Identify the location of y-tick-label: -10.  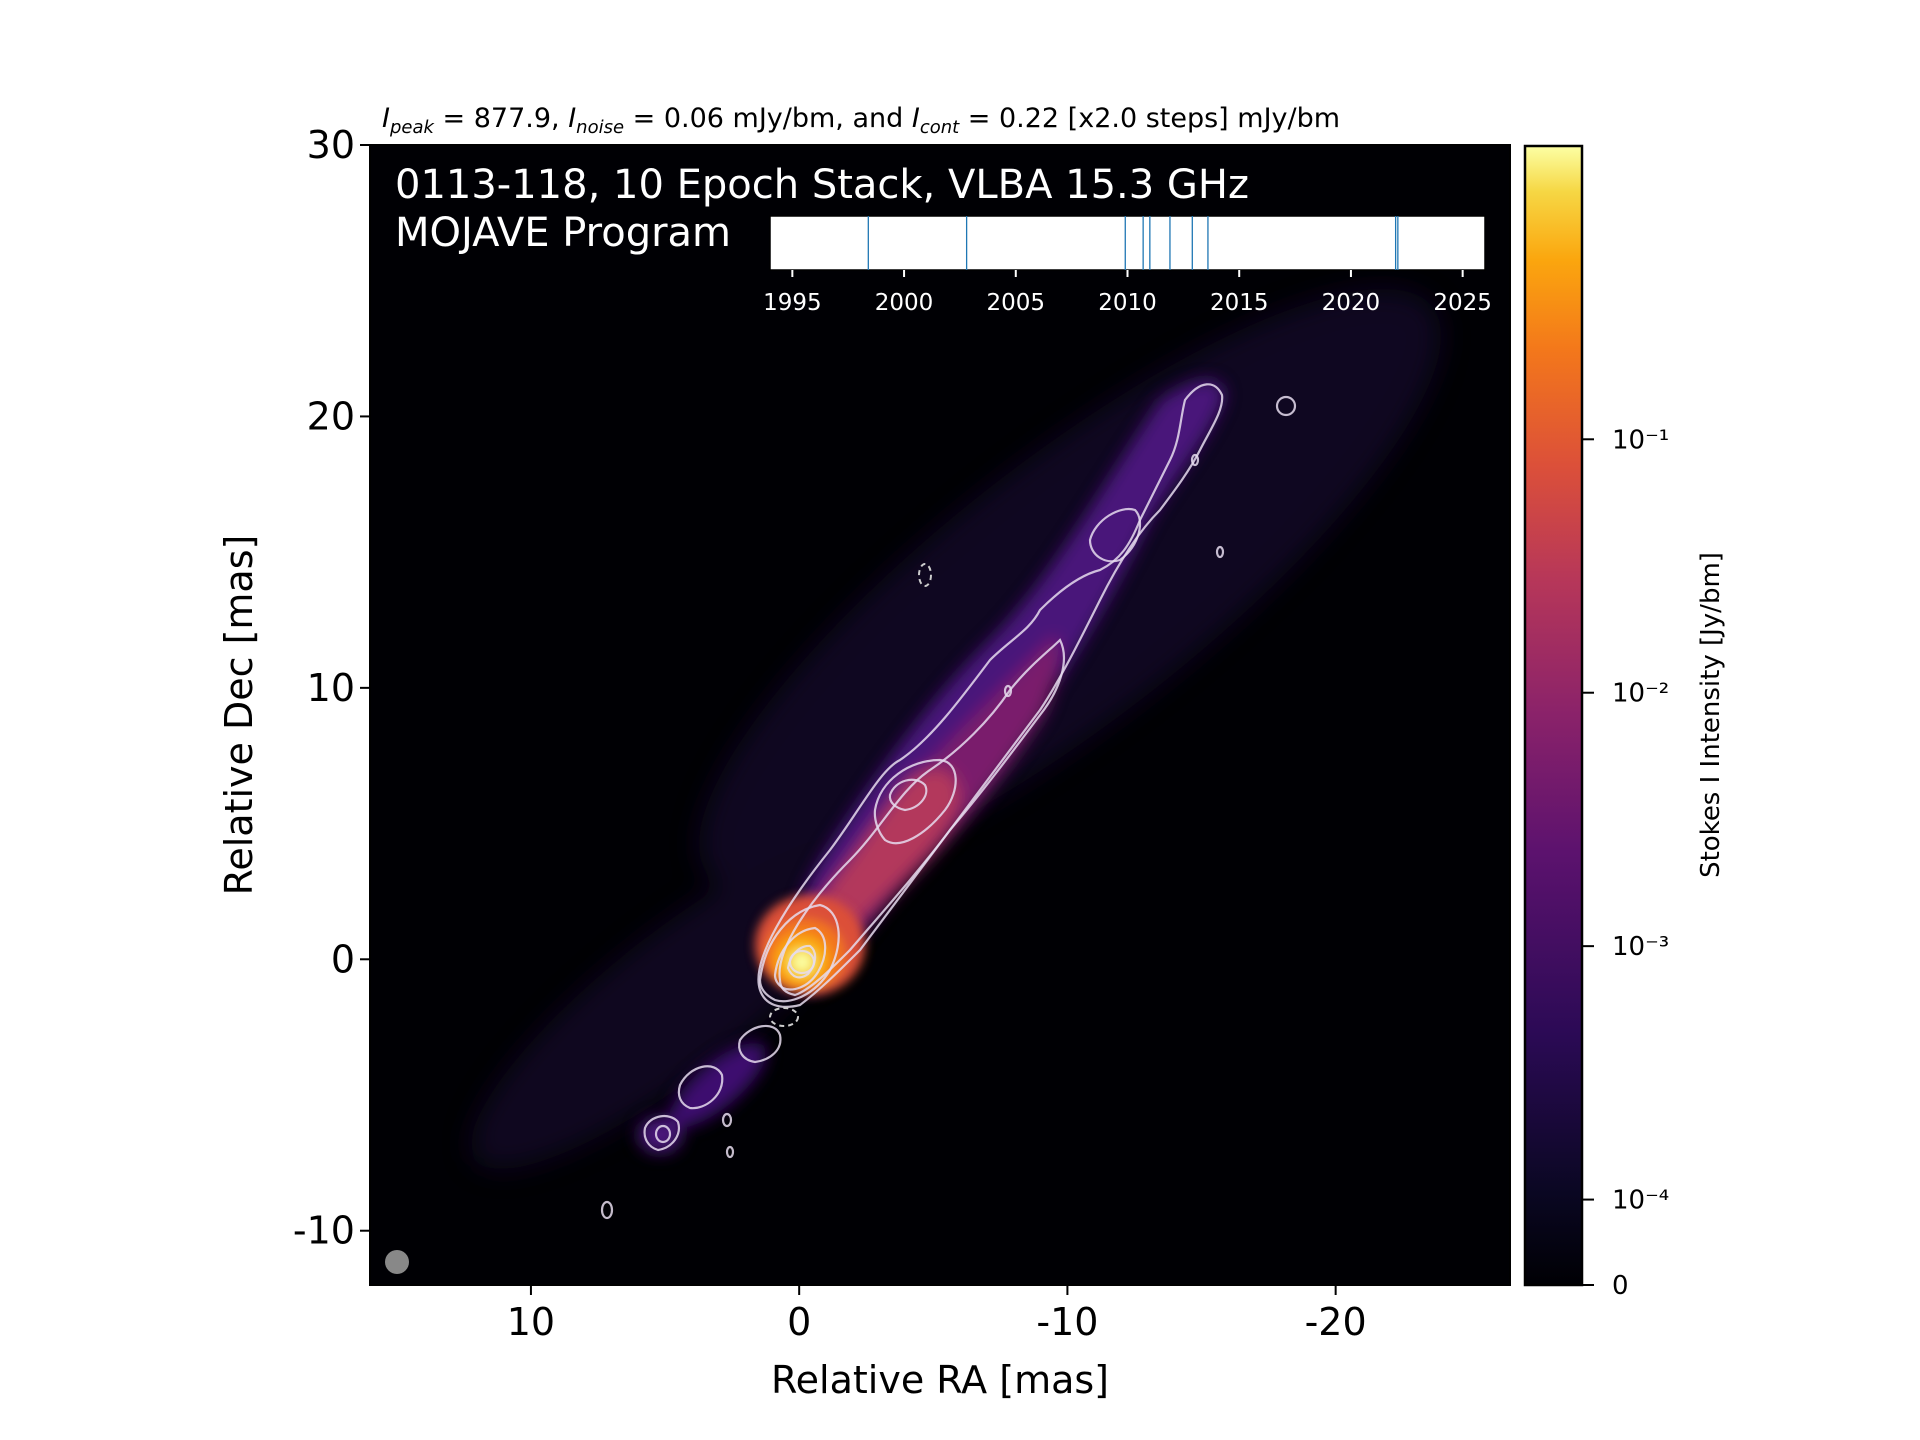
(324, 1231).